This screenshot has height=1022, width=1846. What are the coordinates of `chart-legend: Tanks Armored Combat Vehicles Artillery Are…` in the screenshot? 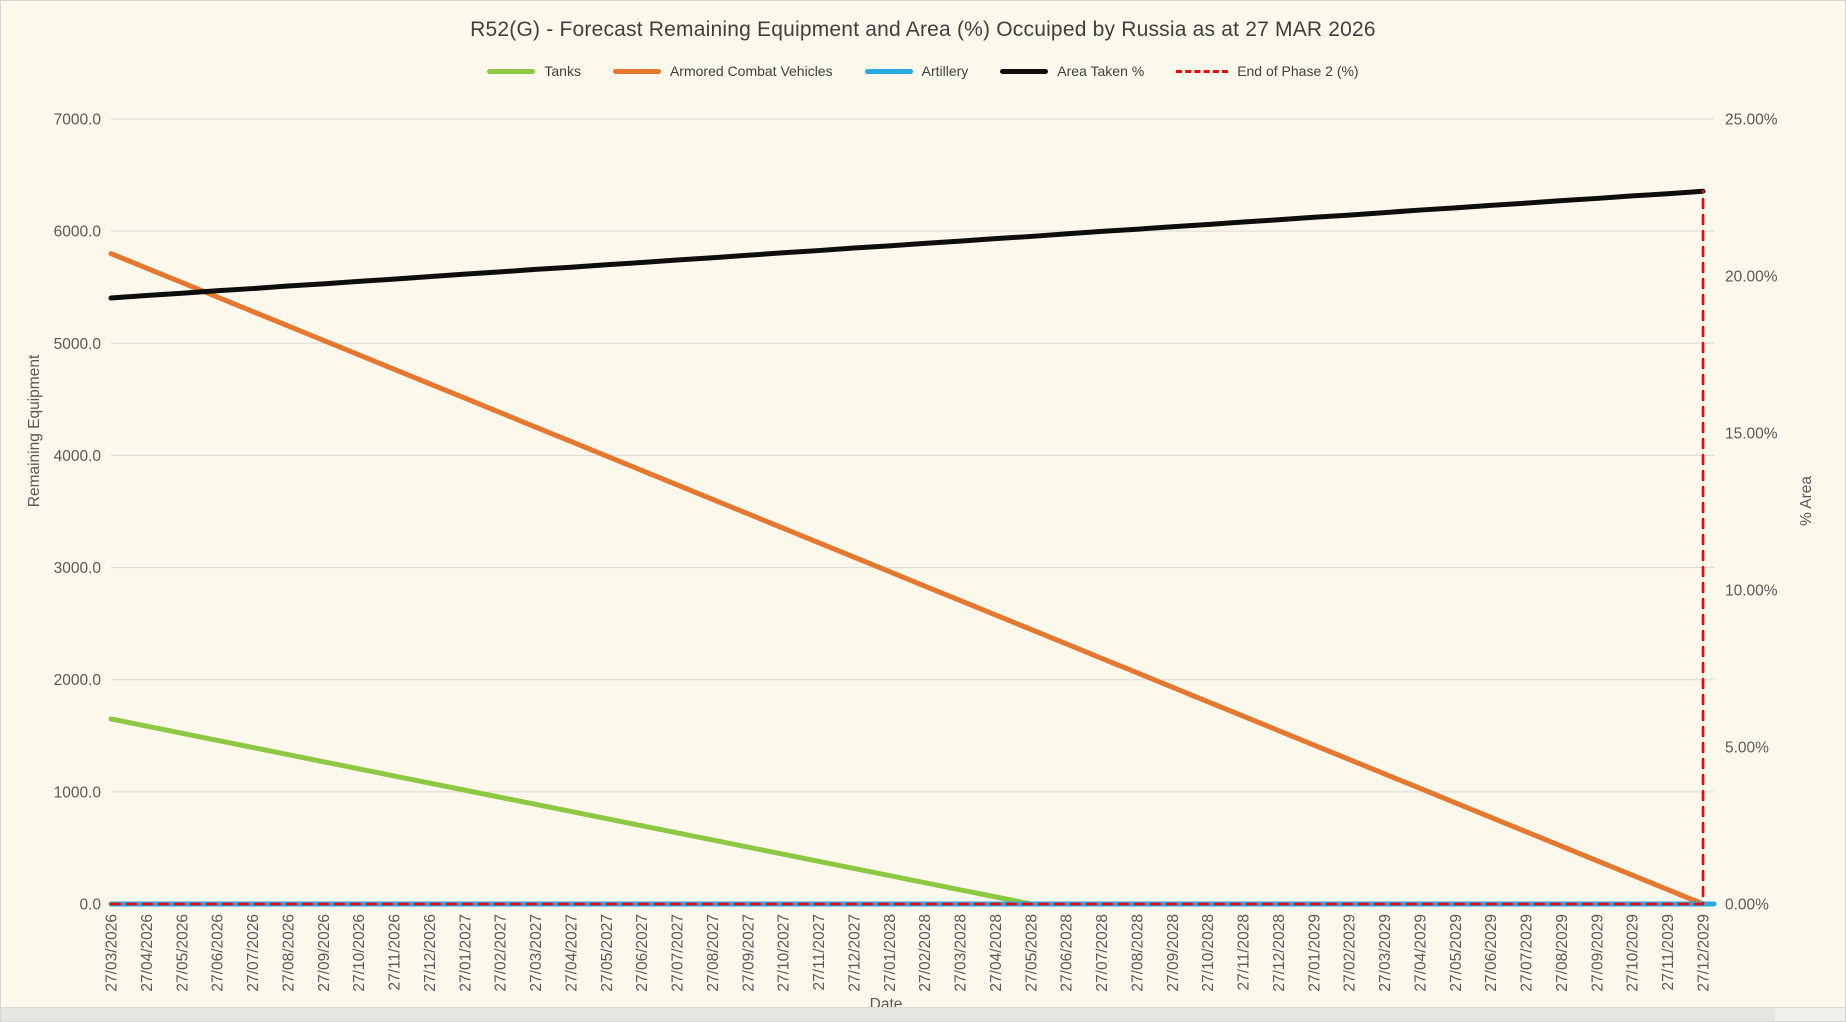 It's located at (923, 71).